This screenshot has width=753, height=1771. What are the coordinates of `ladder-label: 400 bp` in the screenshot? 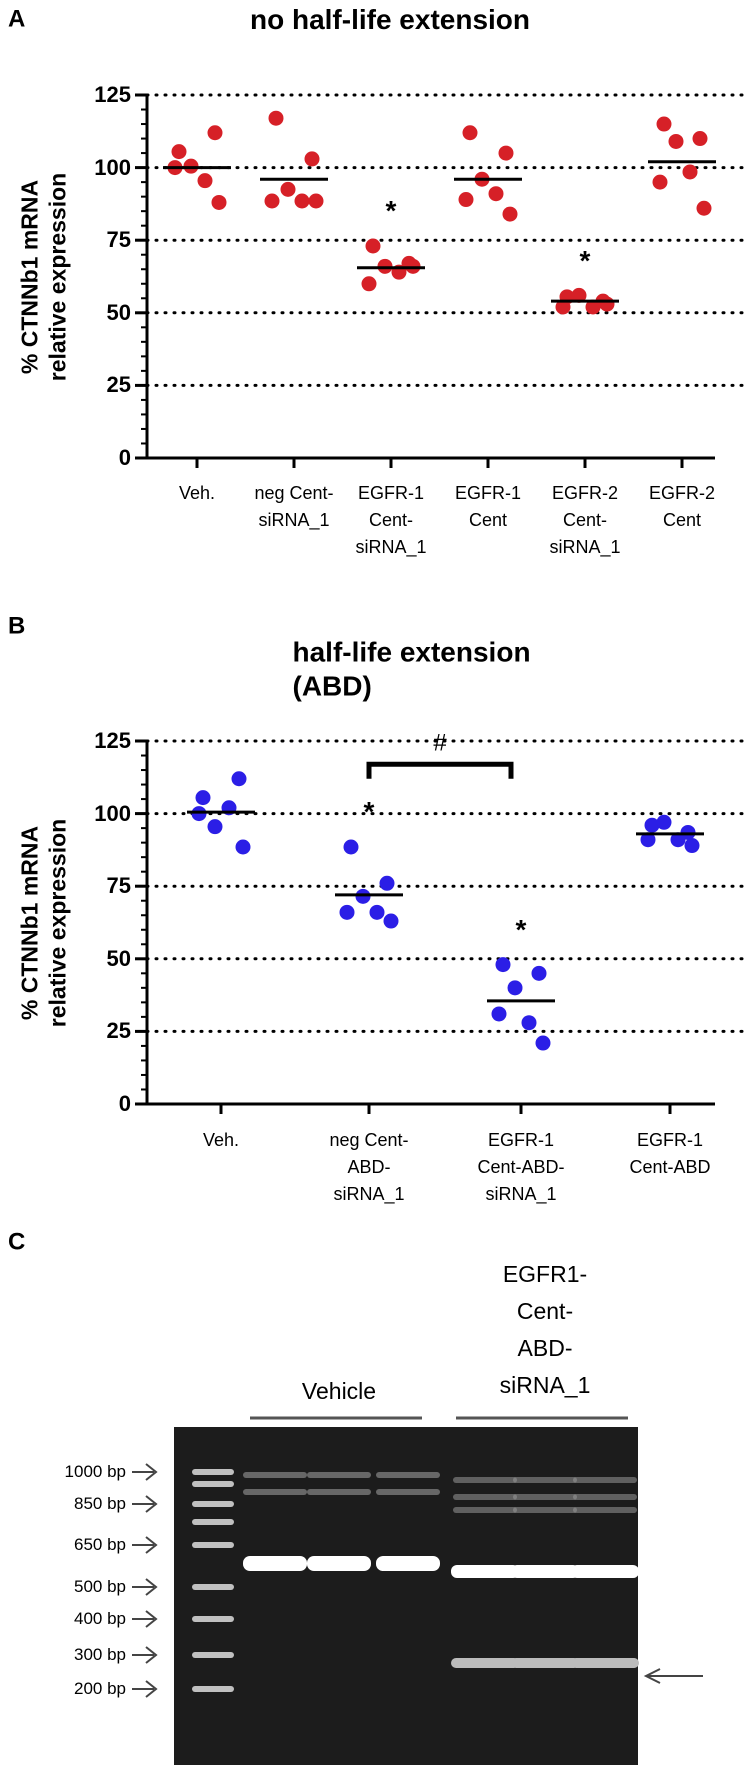 It's located at (100, 1618).